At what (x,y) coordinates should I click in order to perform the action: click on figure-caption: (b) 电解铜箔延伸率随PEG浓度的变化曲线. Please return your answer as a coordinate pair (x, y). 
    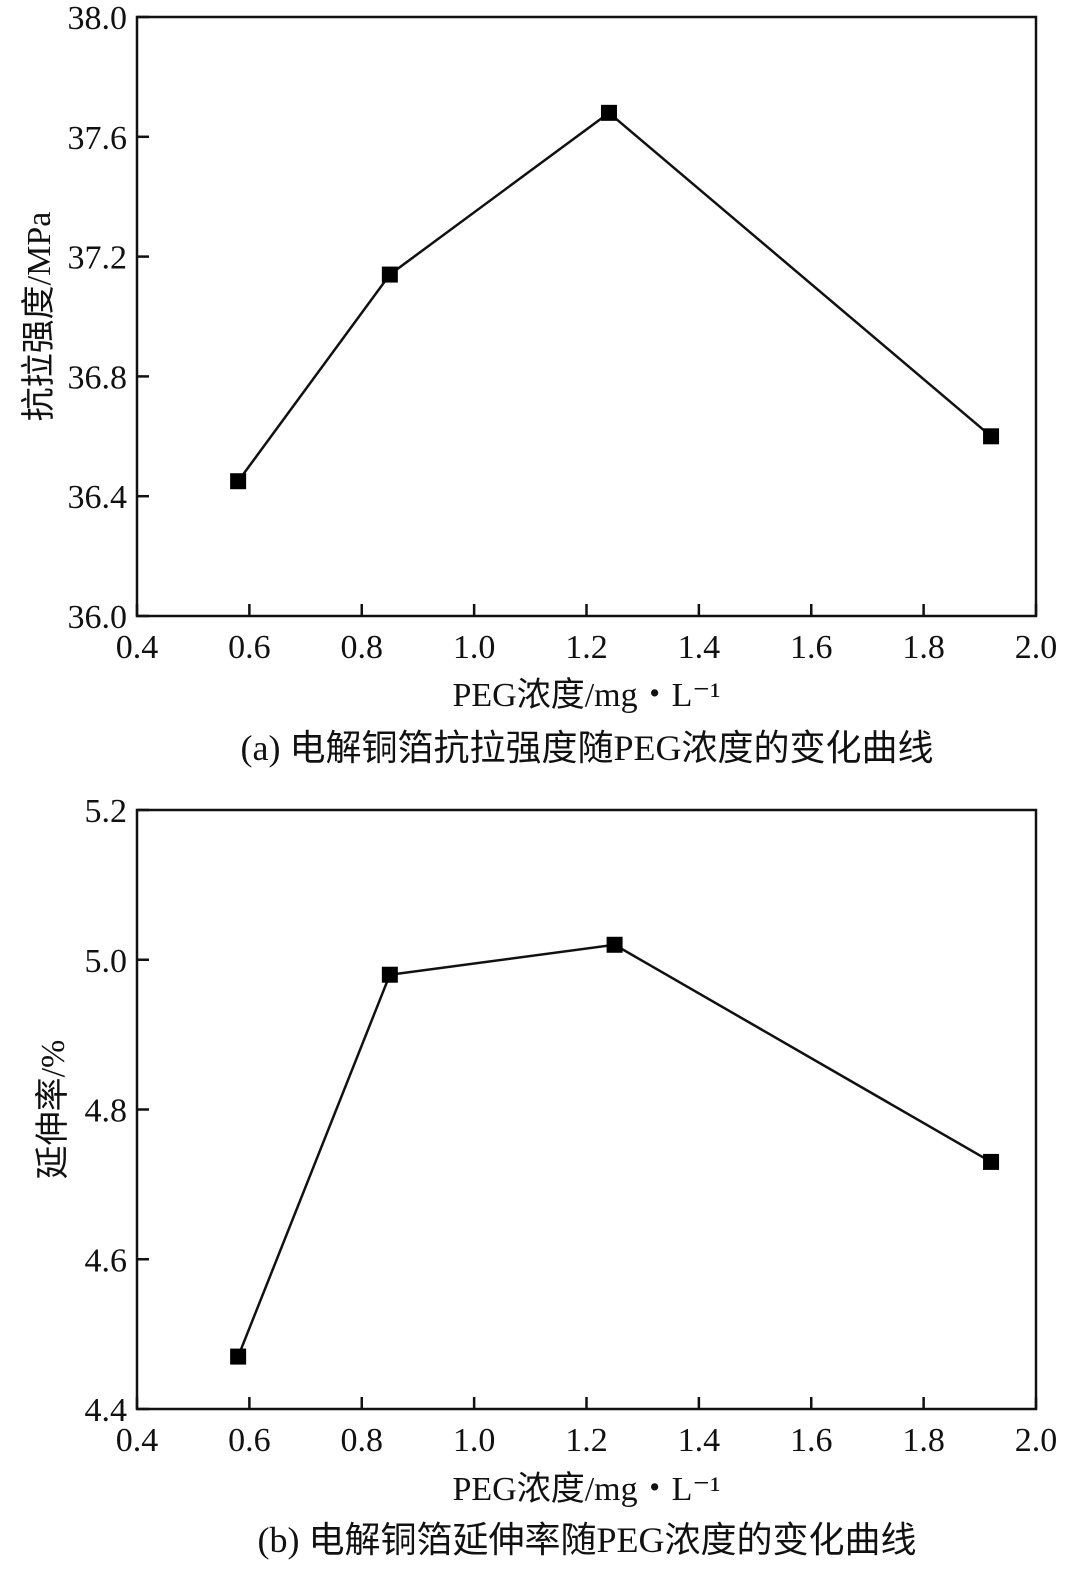
    Looking at the image, I should click on (587, 1540).